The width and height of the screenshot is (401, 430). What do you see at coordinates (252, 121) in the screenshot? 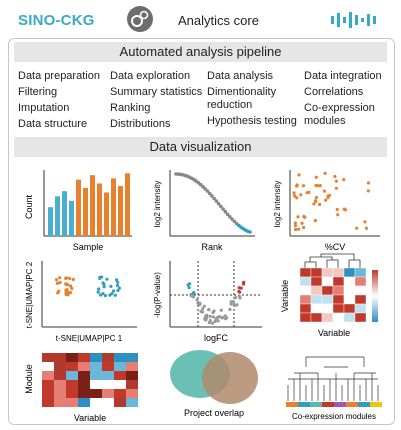
I see `pipeline-item: Hypothesis testing` at bounding box center [252, 121].